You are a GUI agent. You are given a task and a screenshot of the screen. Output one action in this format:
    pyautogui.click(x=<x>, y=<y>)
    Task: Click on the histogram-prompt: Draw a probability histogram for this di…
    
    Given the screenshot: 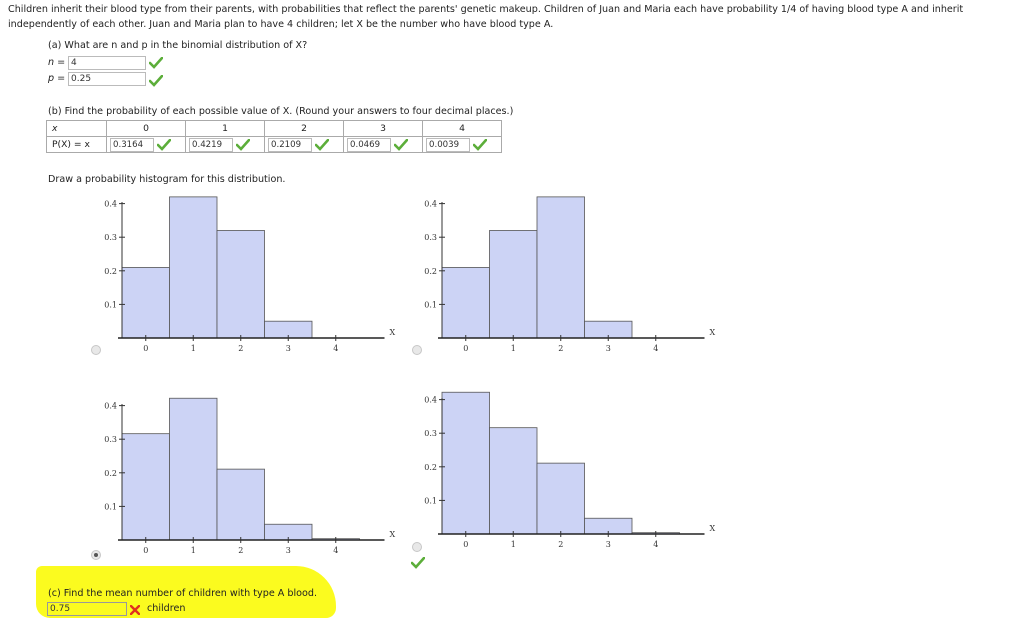 What is the action you would take?
    pyautogui.click(x=167, y=179)
    